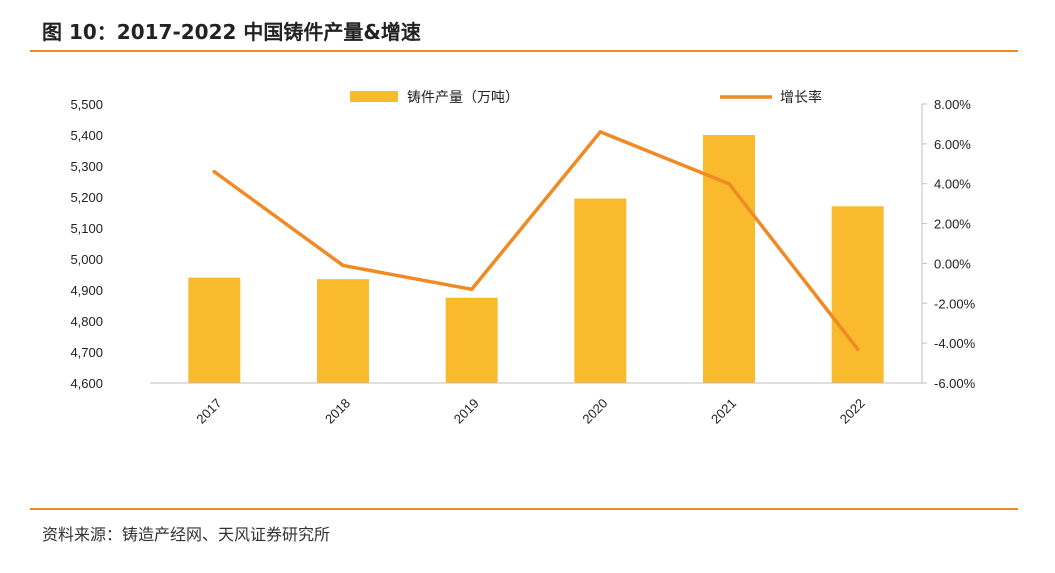  I want to click on left-tick-label: 5,200, so click(86, 197).